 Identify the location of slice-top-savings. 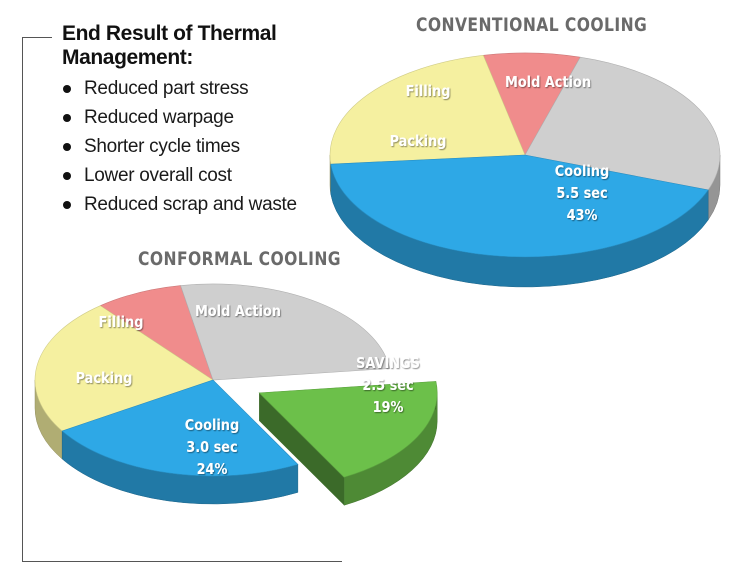
(348, 429).